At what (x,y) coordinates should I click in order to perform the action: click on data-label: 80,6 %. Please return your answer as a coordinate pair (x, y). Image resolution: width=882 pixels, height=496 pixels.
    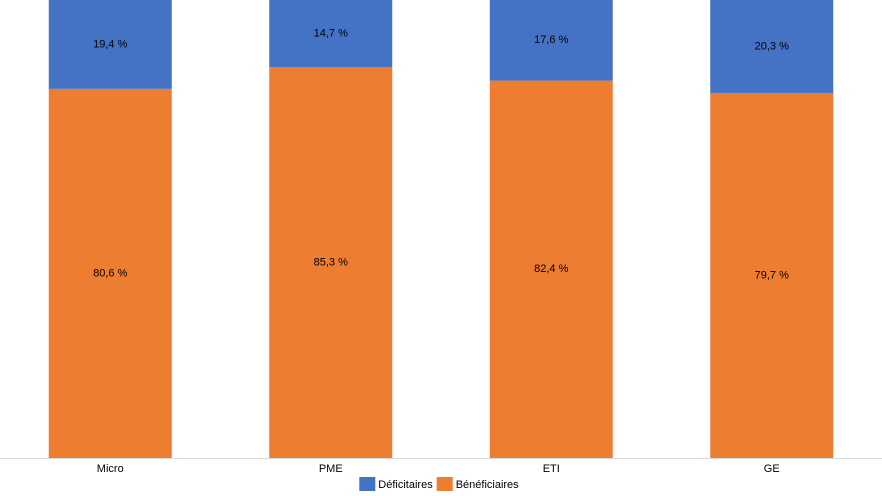
    Looking at the image, I should click on (110, 273).